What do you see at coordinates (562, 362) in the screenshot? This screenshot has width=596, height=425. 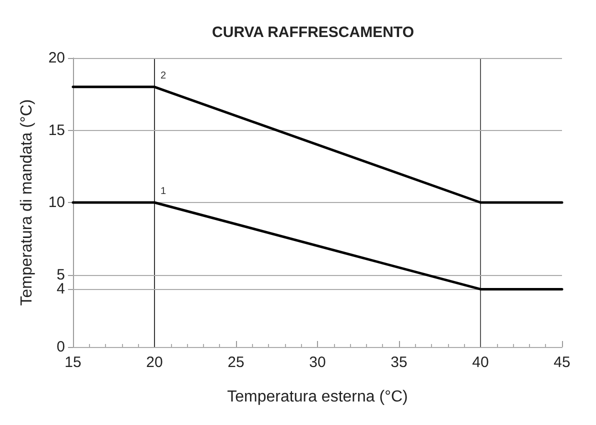 I see `x-tick-label: 45` at bounding box center [562, 362].